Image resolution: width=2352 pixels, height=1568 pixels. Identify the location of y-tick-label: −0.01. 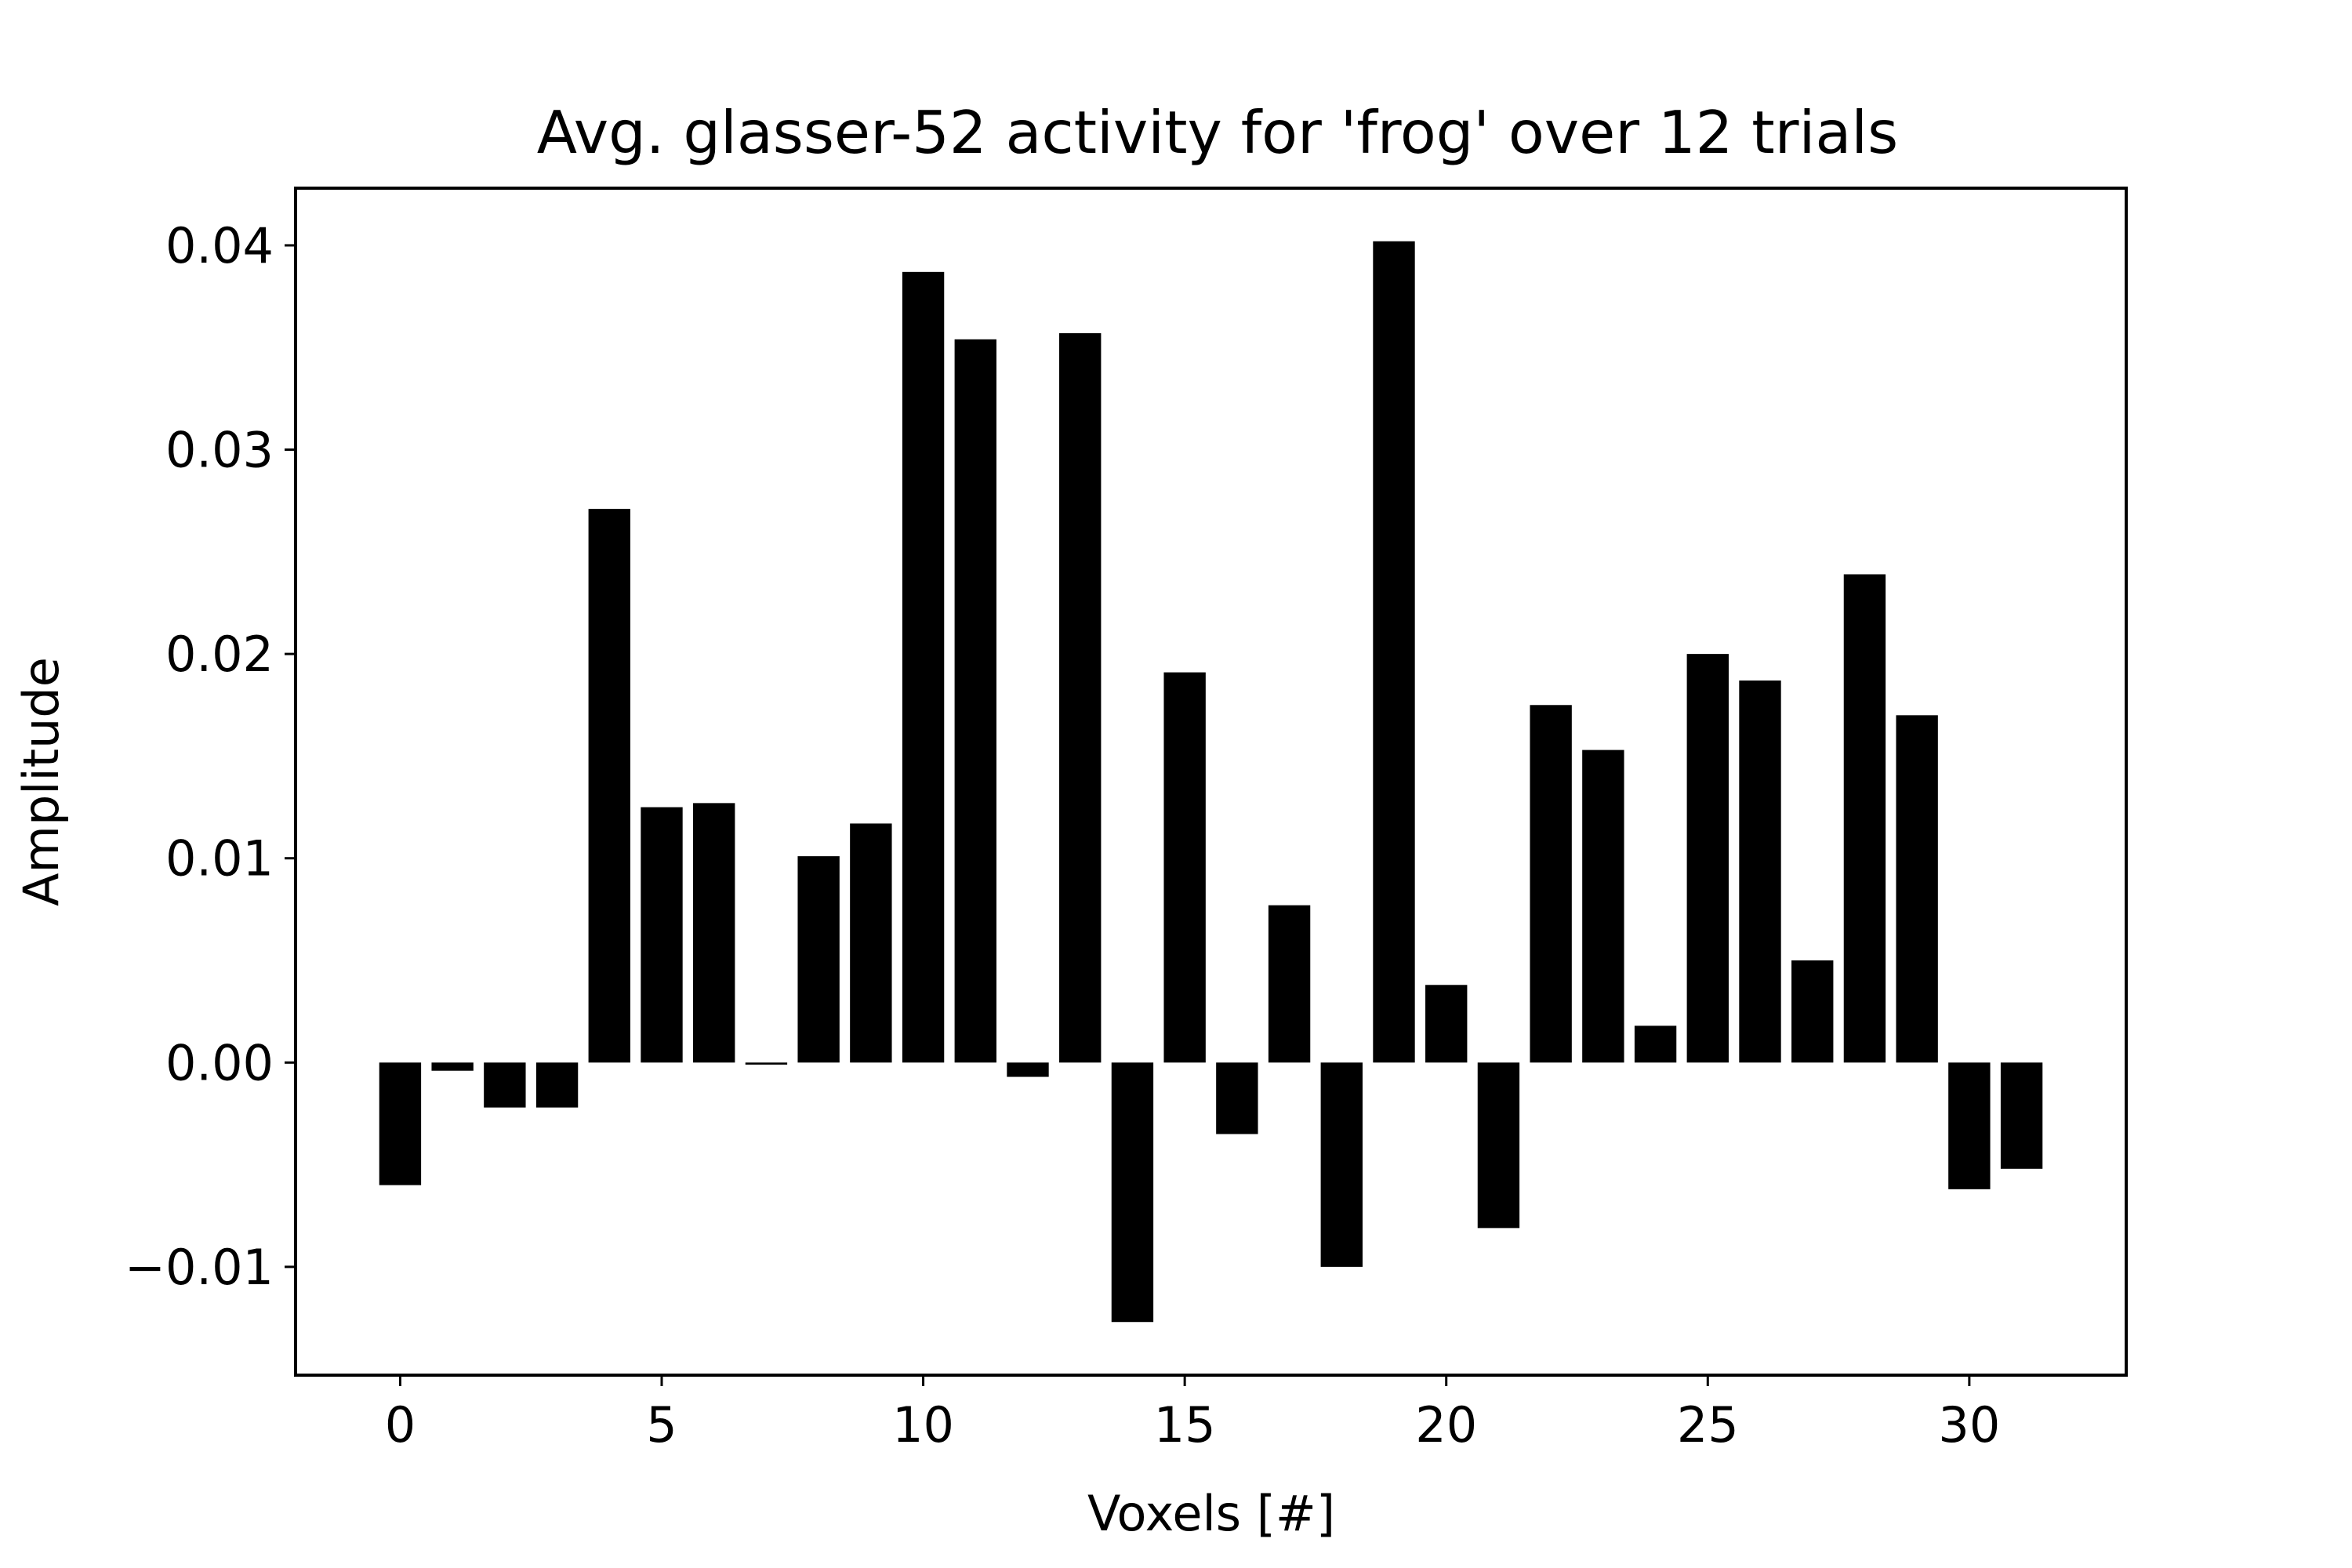
(199, 1267).